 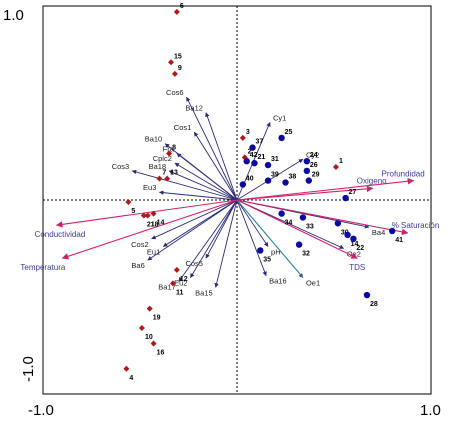 I want to click on site-label: 41, so click(x=399, y=240).